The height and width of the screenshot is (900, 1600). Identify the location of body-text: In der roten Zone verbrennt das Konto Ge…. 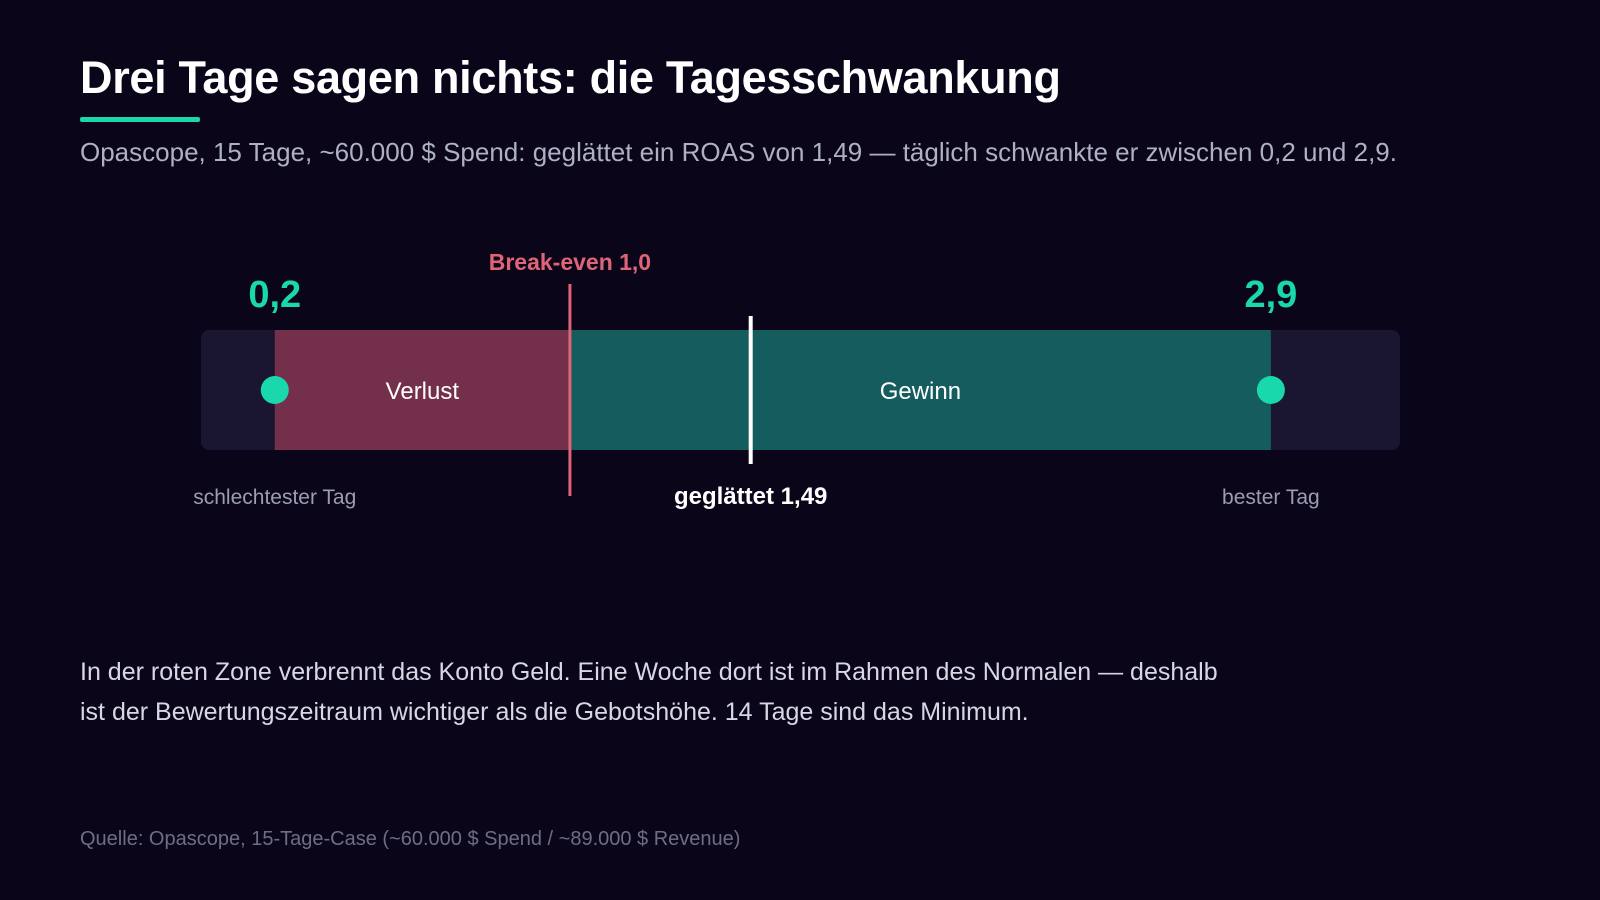
(649, 692).